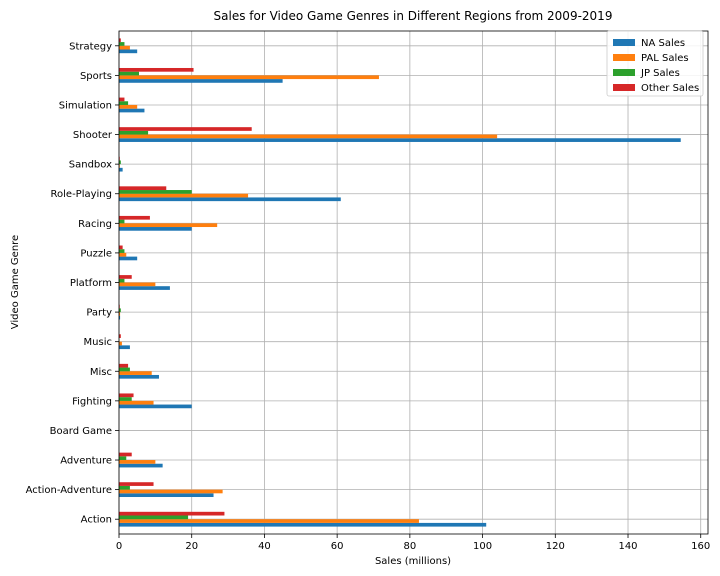  What do you see at coordinates (663, 43) in the screenshot?
I see `legend-label: NA Sales` at bounding box center [663, 43].